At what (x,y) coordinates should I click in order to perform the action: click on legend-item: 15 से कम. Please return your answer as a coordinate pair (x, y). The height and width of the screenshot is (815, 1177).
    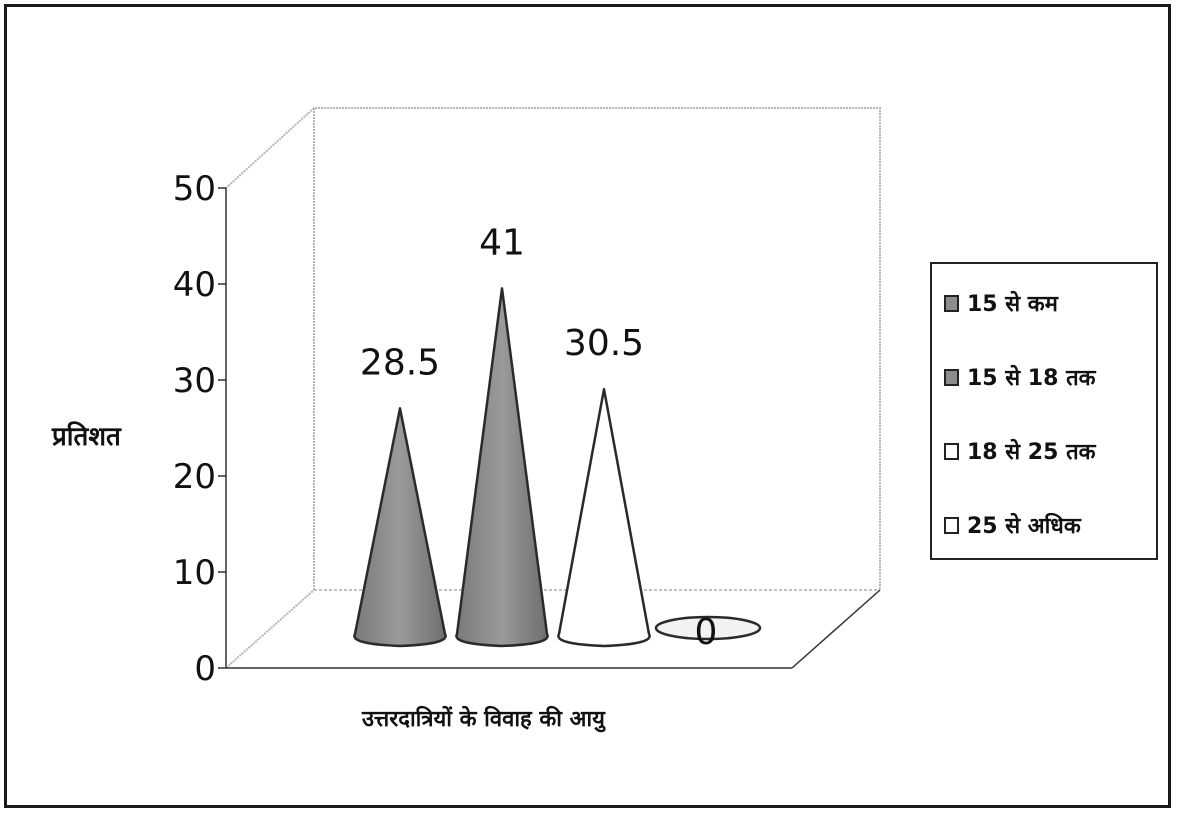
    Looking at the image, I should click on (1001, 303).